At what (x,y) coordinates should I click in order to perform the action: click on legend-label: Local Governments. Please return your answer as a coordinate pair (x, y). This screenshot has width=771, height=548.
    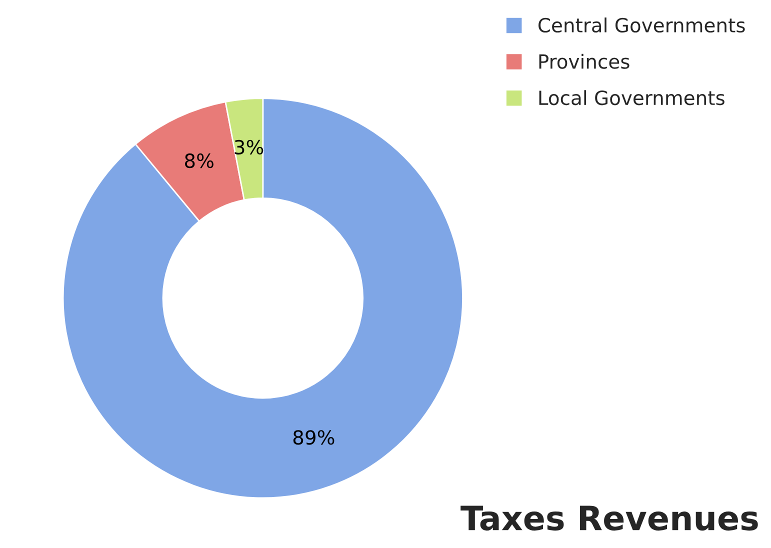
    Looking at the image, I should click on (631, 98).